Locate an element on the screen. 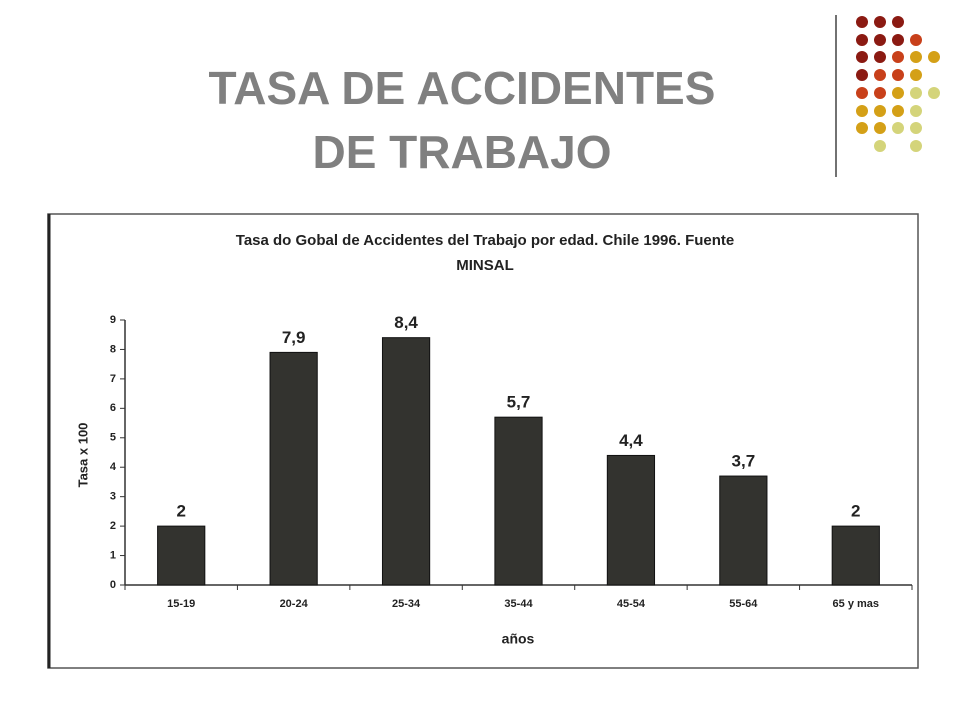  y-axis-label: Tasa x 100 is located at coordinates (82, 455).